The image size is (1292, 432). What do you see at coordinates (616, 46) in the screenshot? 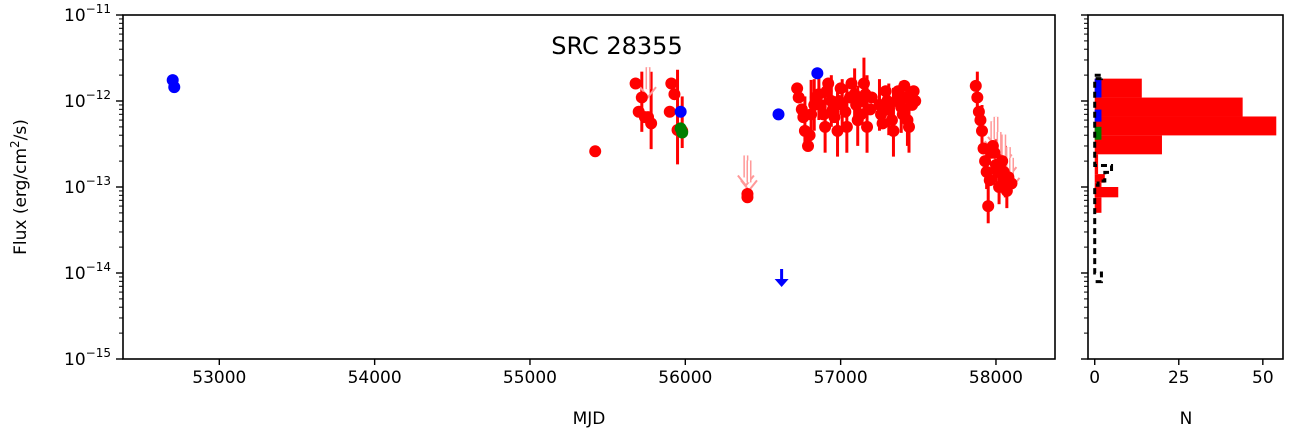
I see `chart-title: SRC 28355` at bounding box center [616, 46].